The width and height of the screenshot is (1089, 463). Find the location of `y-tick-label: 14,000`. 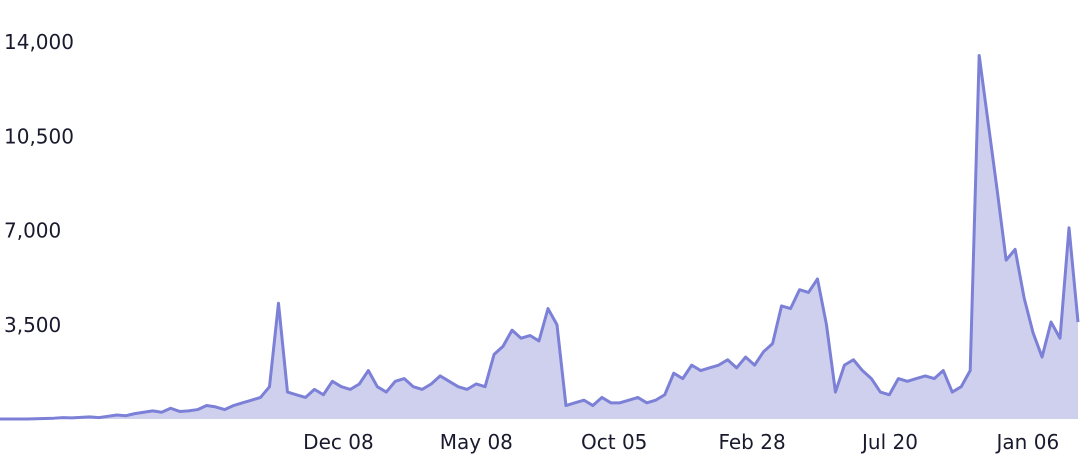

y-tick-label: 14,000 is located at coordinates (39, 42).